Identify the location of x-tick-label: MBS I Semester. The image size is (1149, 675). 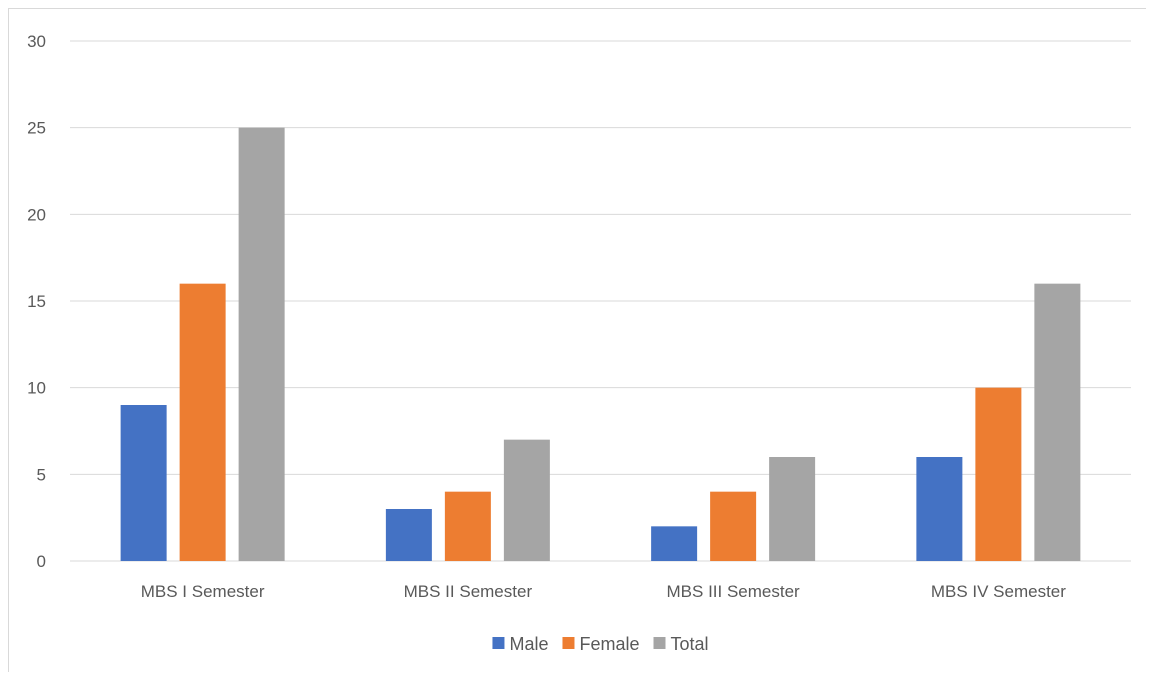
(203, 591).